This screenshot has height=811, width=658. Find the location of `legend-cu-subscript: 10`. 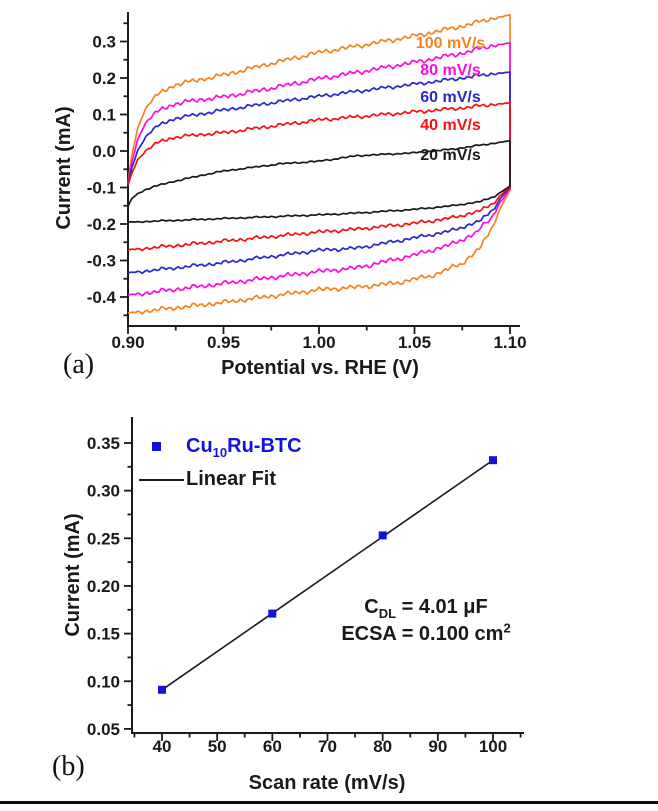

legend-cu-subscript: 10 is located at coordinates (220, 452).